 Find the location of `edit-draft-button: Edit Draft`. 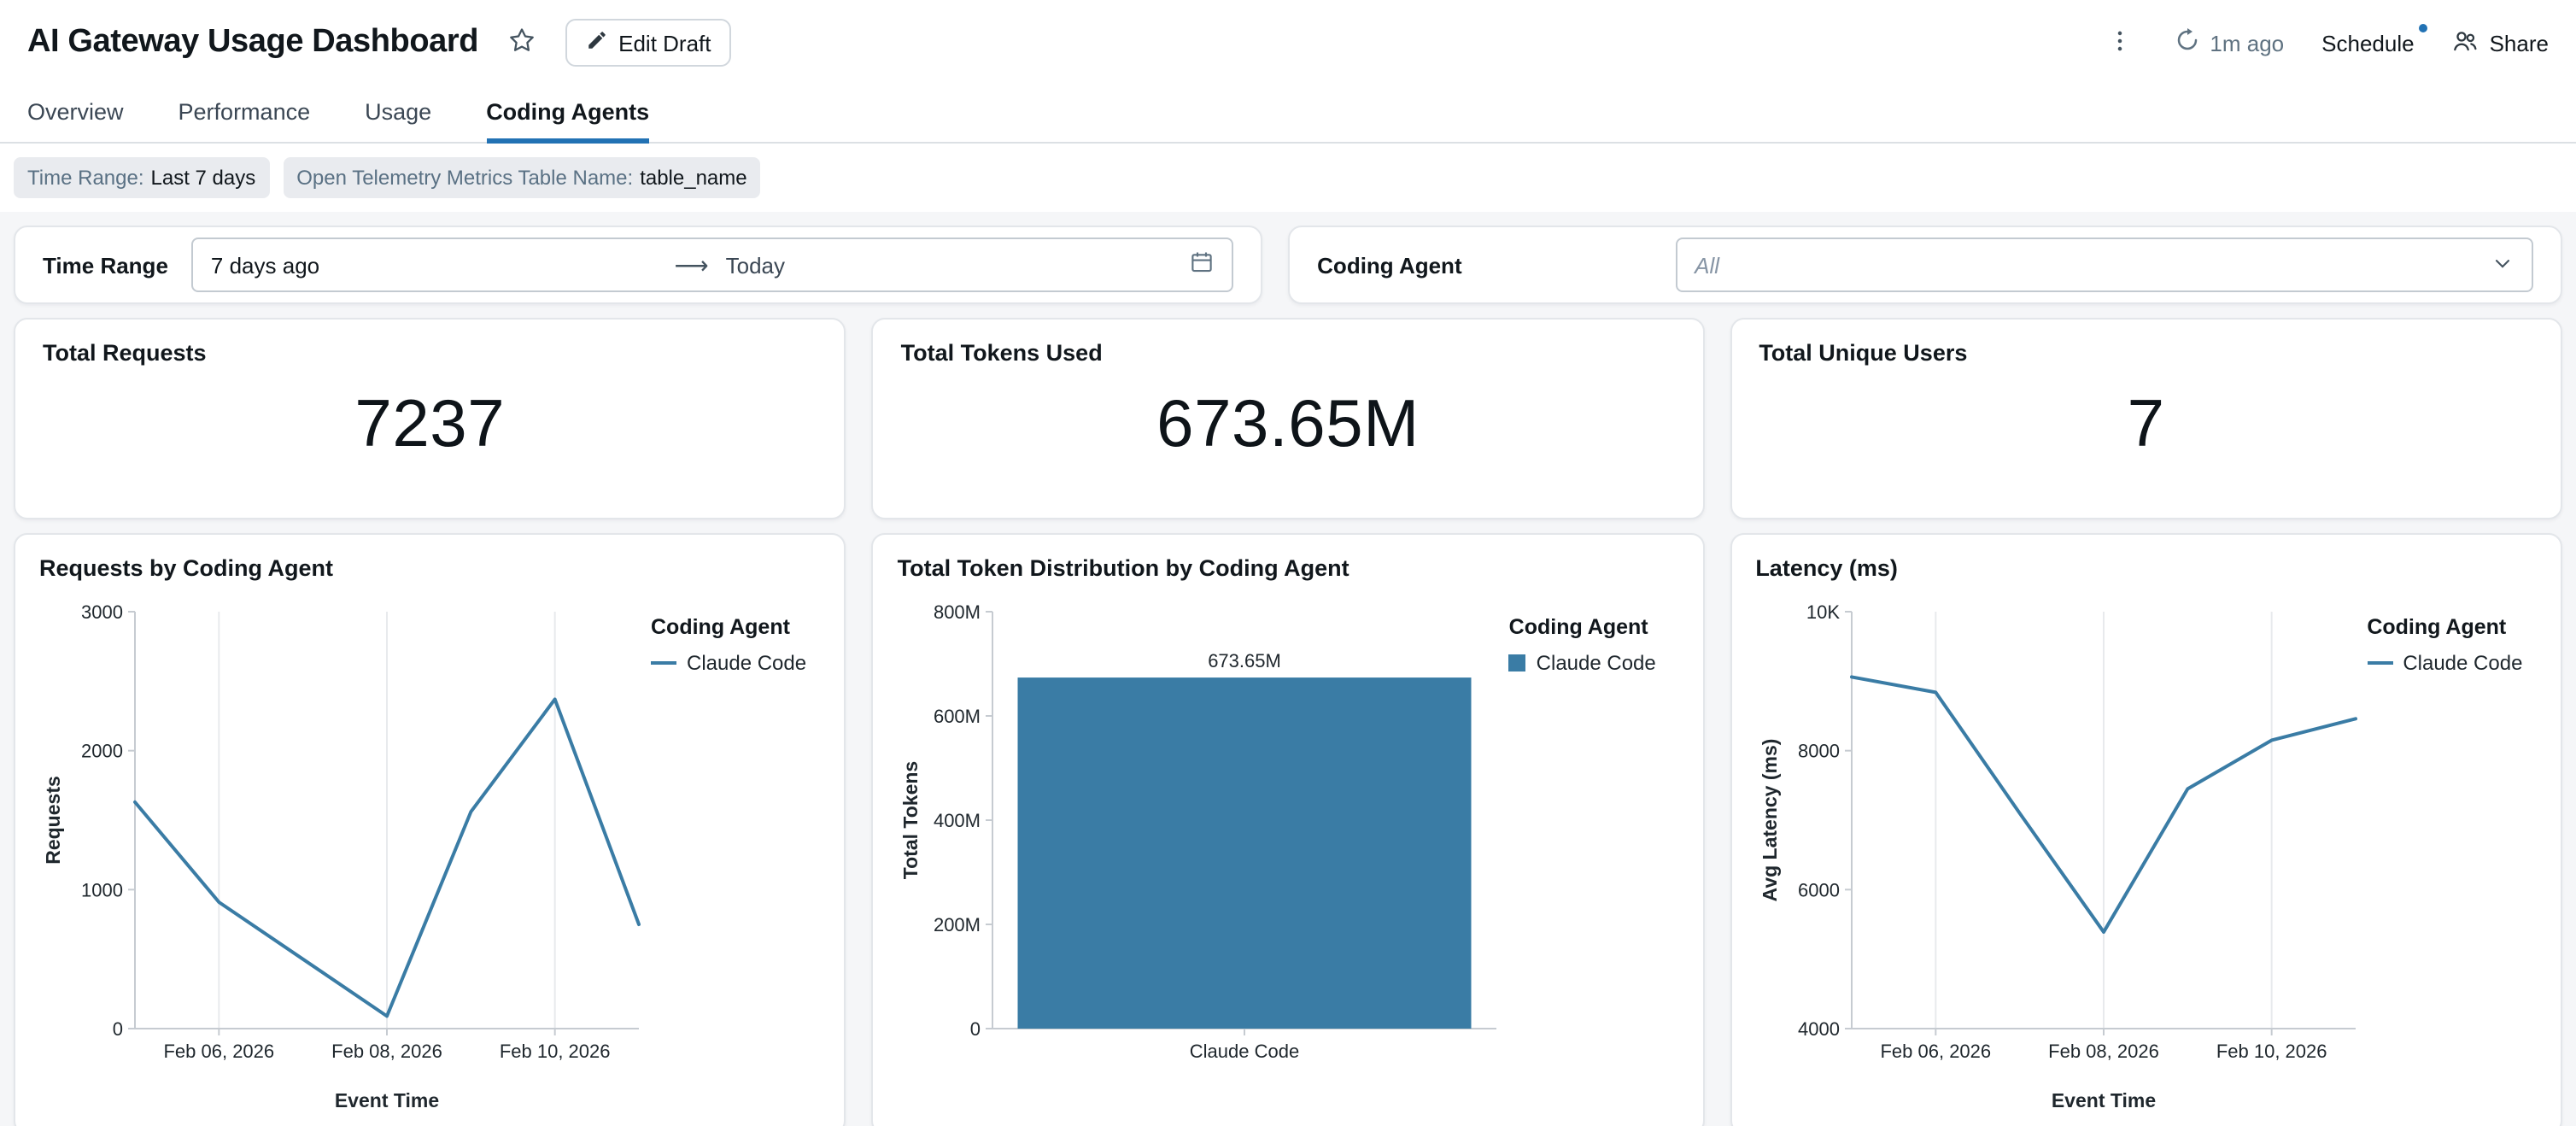

edit-draft-button: Edit Draft is located at coordinates (648, 43).